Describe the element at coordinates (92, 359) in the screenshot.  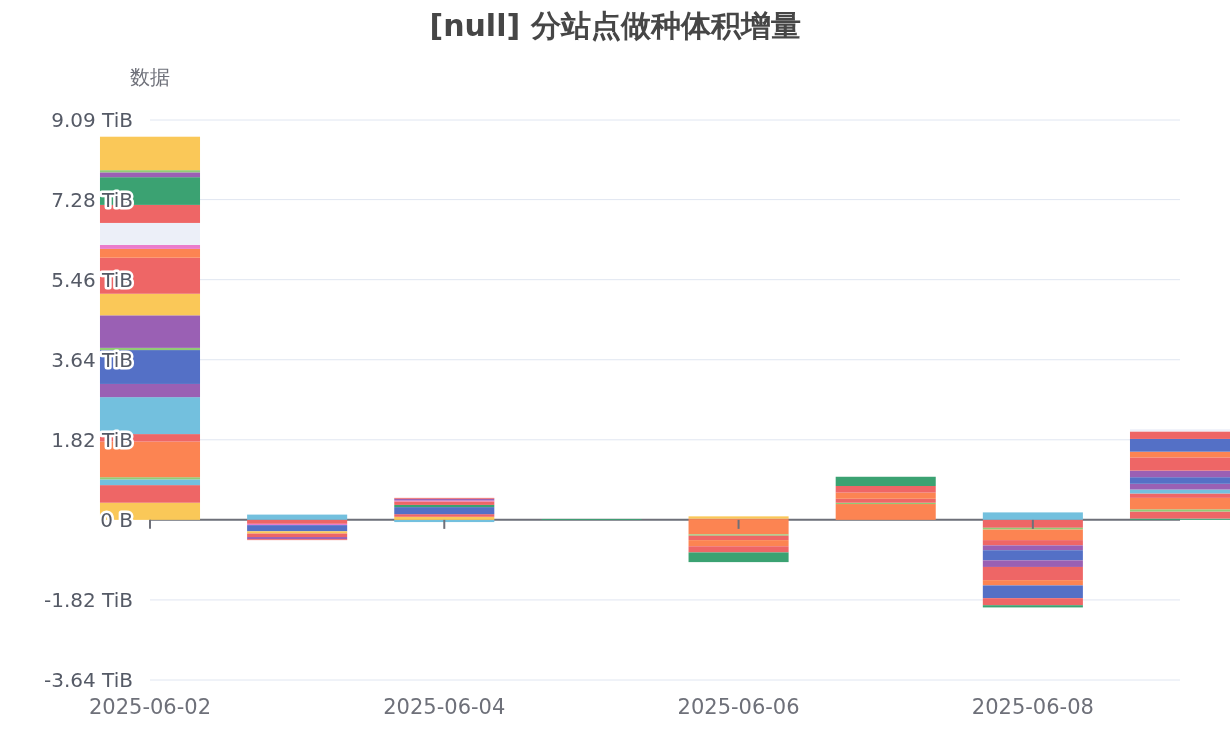
I see `y-tick-label: 3.64 TiB` at that location.